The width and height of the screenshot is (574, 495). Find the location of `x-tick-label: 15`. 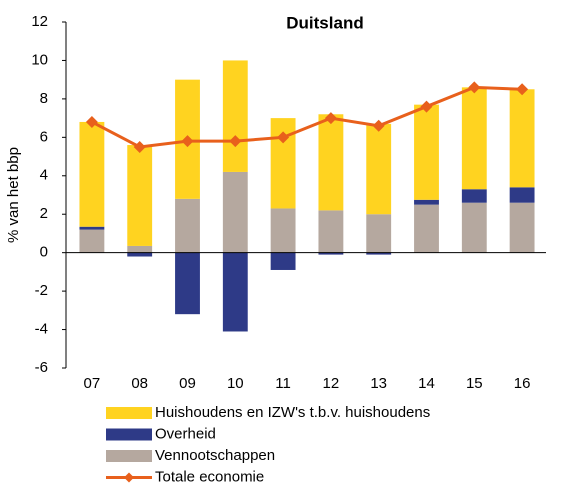

x-tick-label: 15 is located at coordinates (474, 383).